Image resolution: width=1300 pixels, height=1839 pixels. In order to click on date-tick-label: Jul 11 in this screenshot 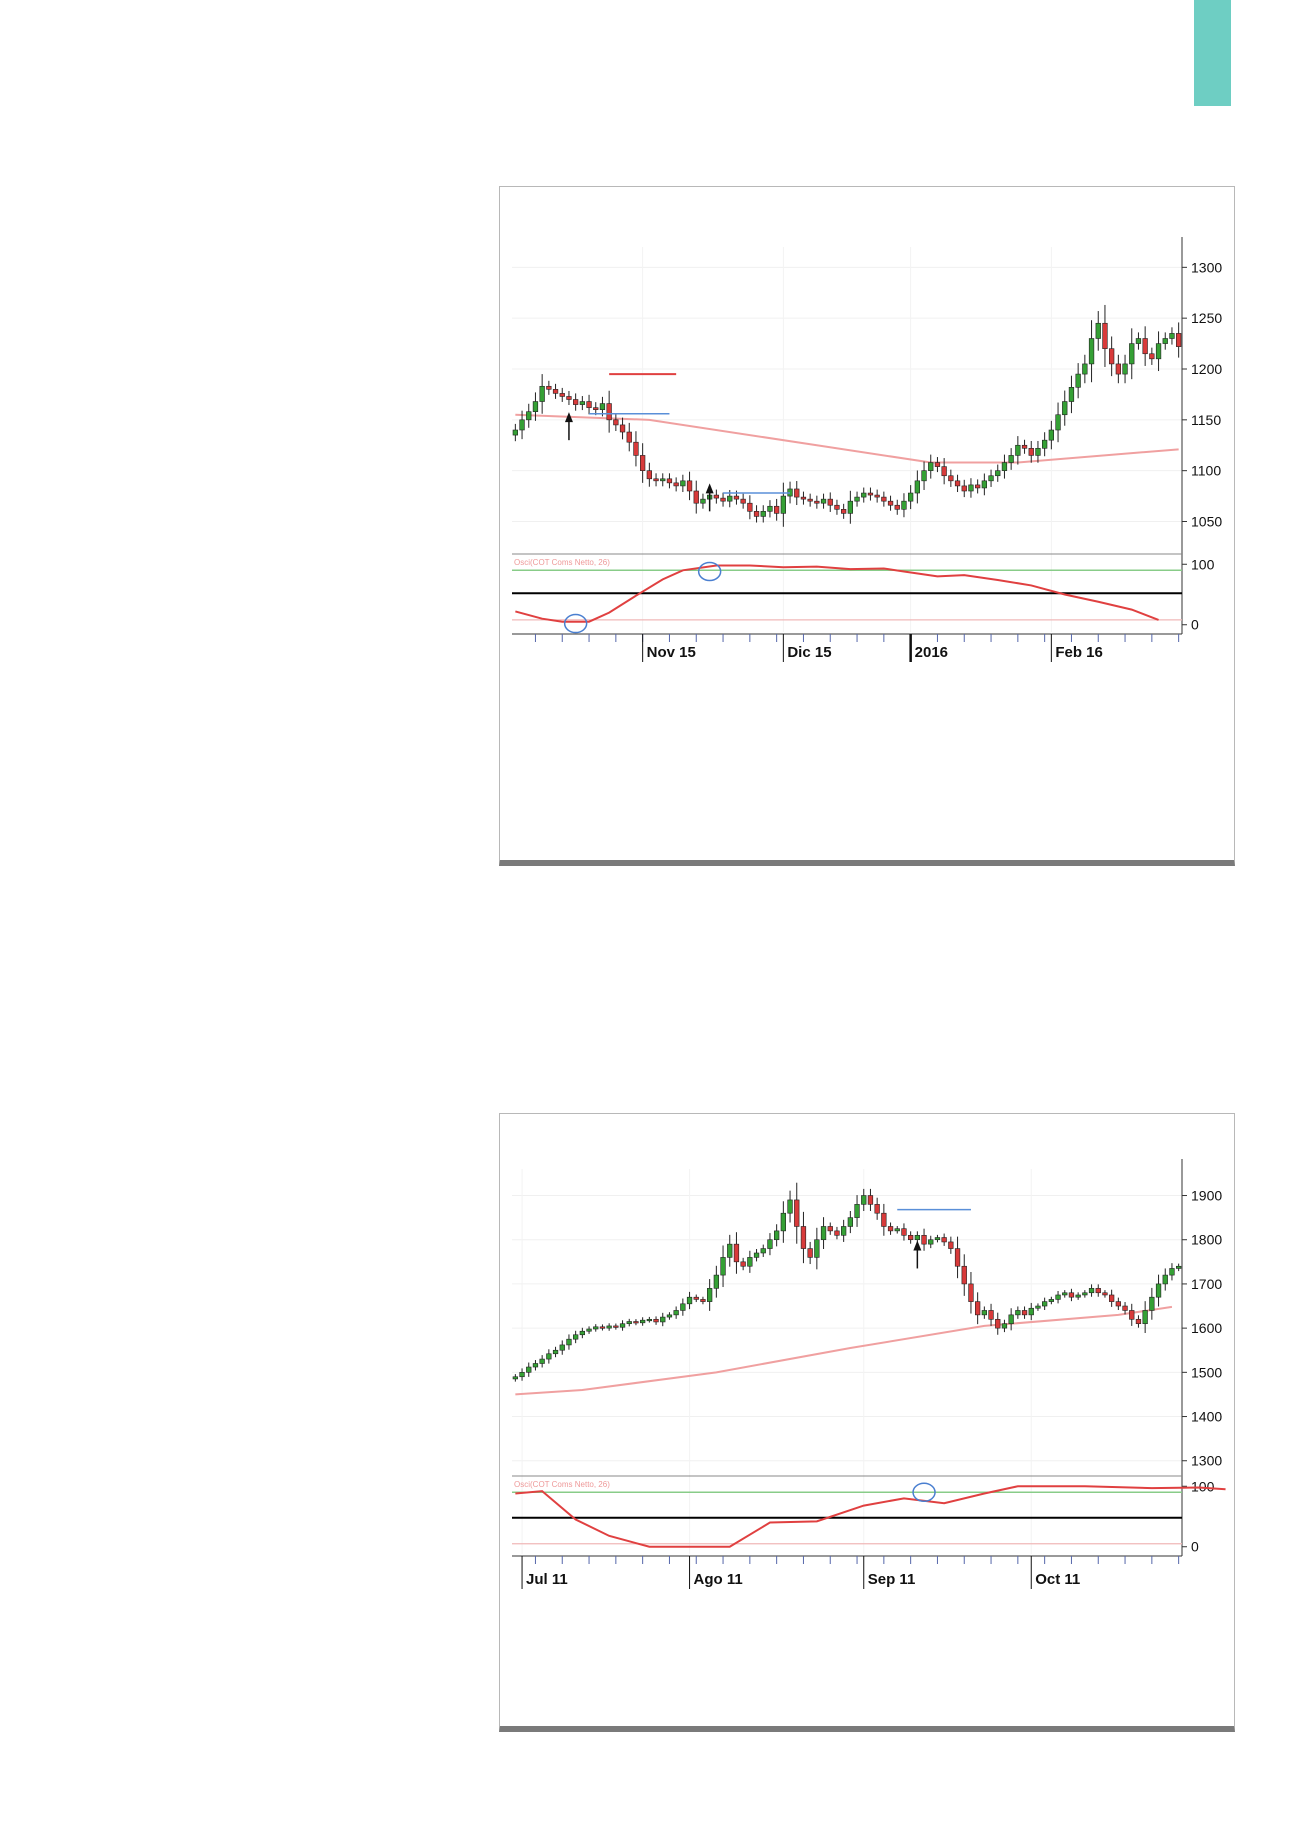, I will do `click(547, 1579)`.